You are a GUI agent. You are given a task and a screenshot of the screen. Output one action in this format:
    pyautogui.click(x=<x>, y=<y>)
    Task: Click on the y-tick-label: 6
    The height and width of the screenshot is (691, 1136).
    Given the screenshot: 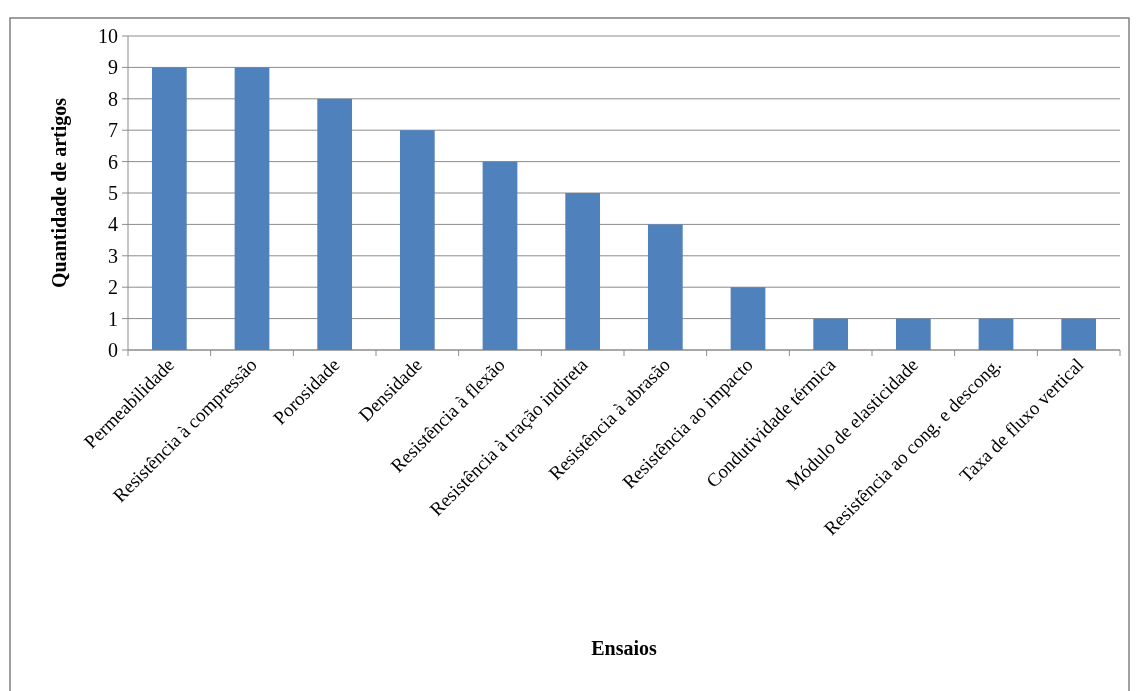 What is the action you would take?
    pyautogui.click(x=113, y=161)
    